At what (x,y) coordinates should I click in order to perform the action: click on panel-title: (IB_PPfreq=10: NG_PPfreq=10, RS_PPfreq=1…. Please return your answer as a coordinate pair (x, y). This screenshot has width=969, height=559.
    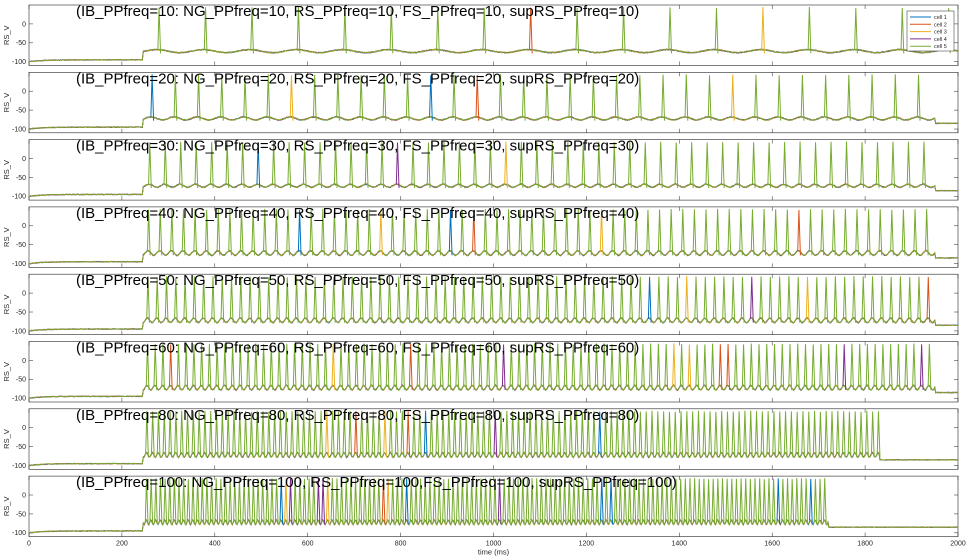
    Looking at the image, I should click on (357, 11).